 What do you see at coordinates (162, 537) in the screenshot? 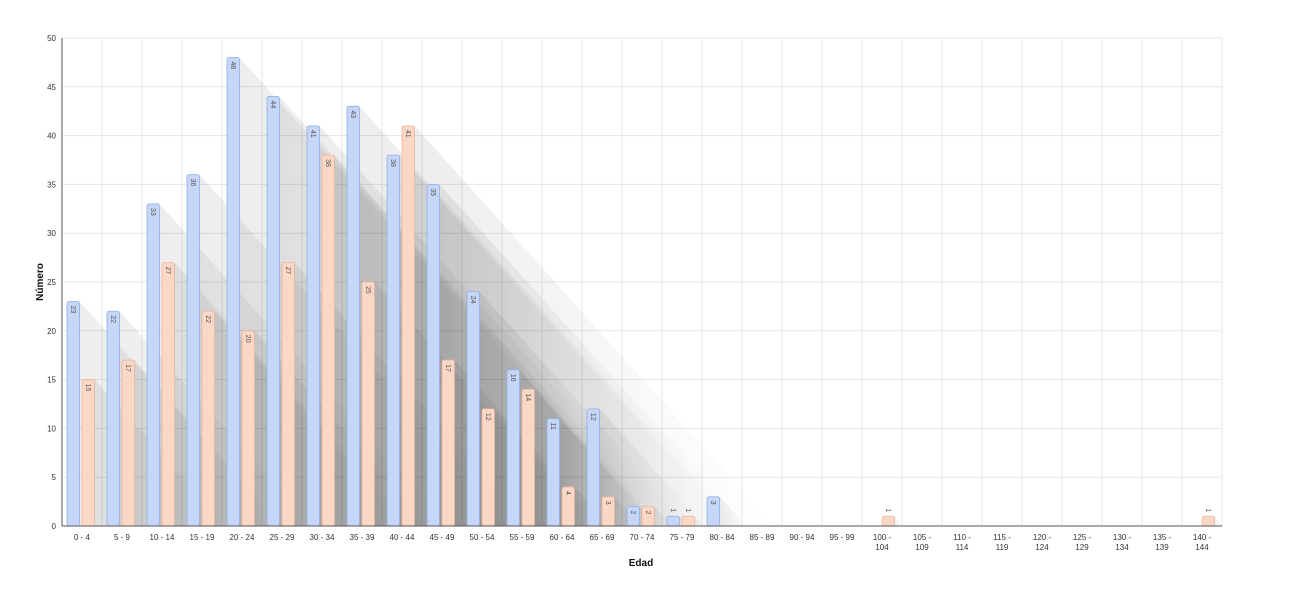
I see `x-tick-label: 10 - 14` at bounding box center [162, 537].